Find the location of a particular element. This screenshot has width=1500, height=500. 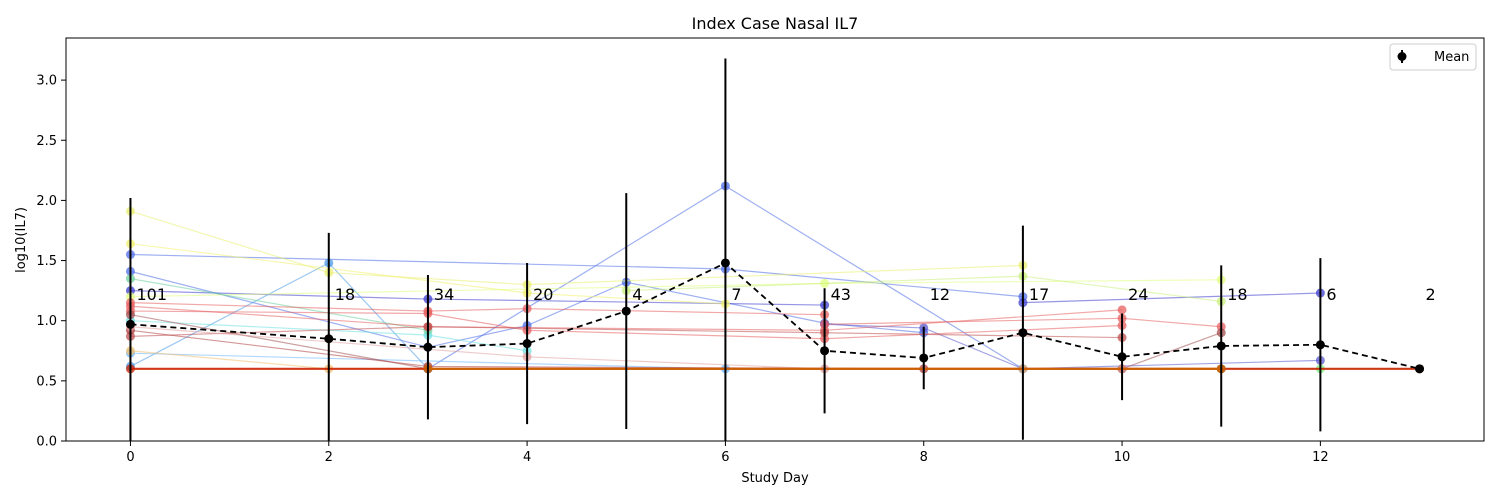

chart-title: Index Case Nasal IL7 is located at coordinates (775, 23).